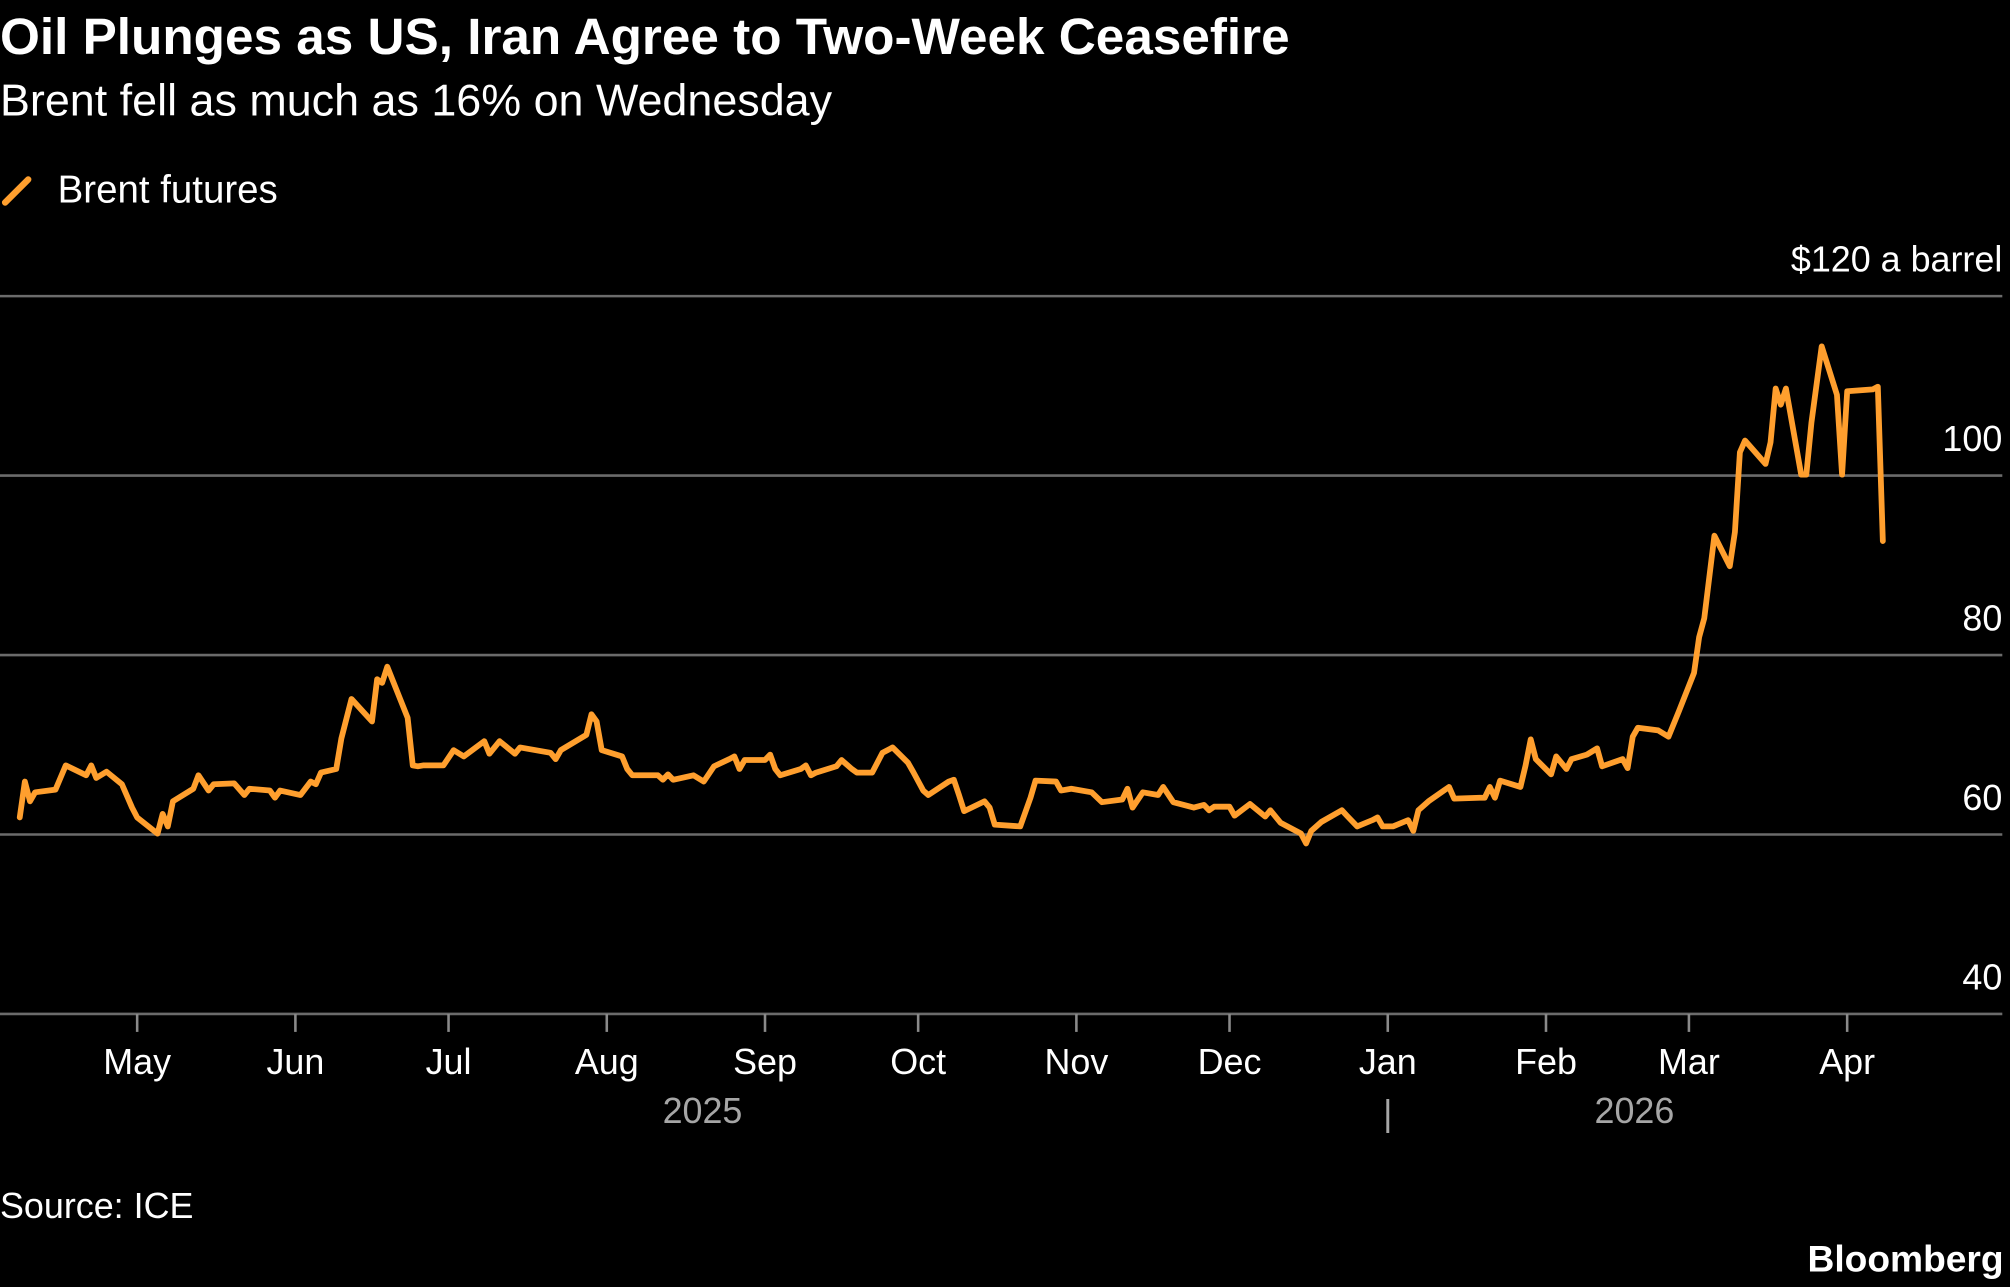 Image resolution: width=2010 pixels, height=1287 pixels. What do you see at coordinates (918, 1062) in the screenshot?
I see `x-tick-label: Oct` at bounding box center [918, 1062].